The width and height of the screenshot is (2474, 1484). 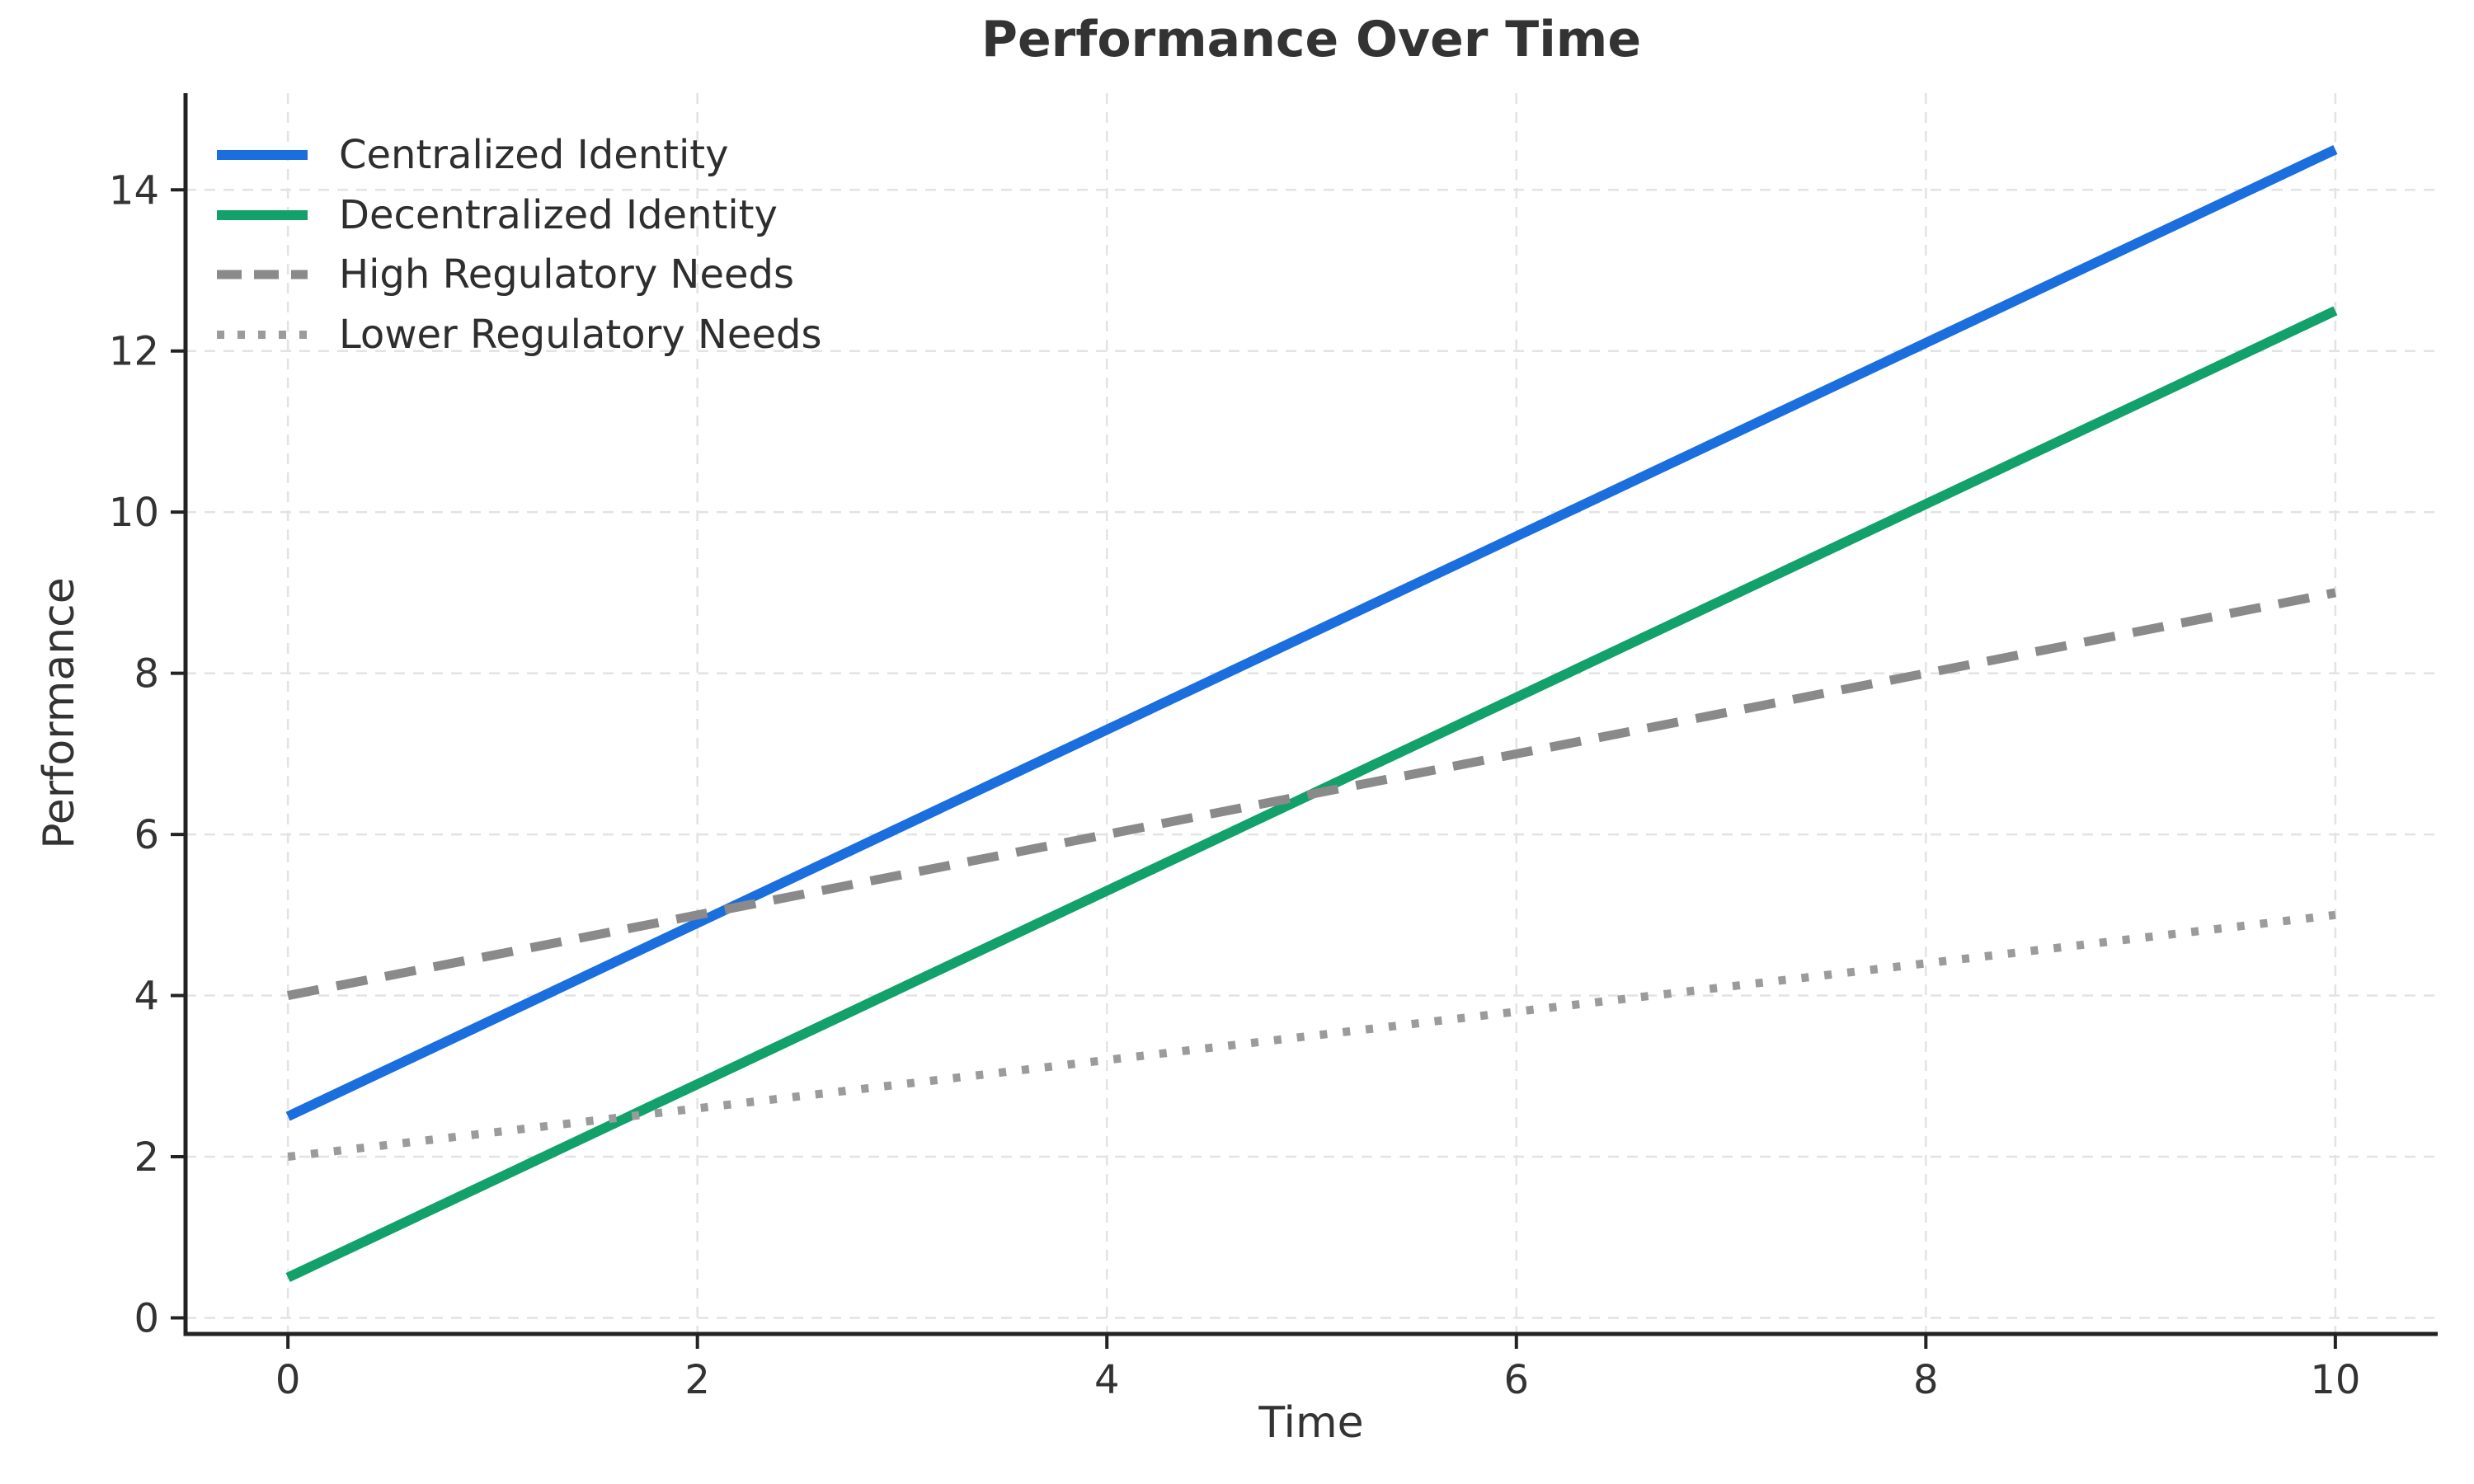 I want to click on x-tick-label: 0, so click(x=288, y=1380).